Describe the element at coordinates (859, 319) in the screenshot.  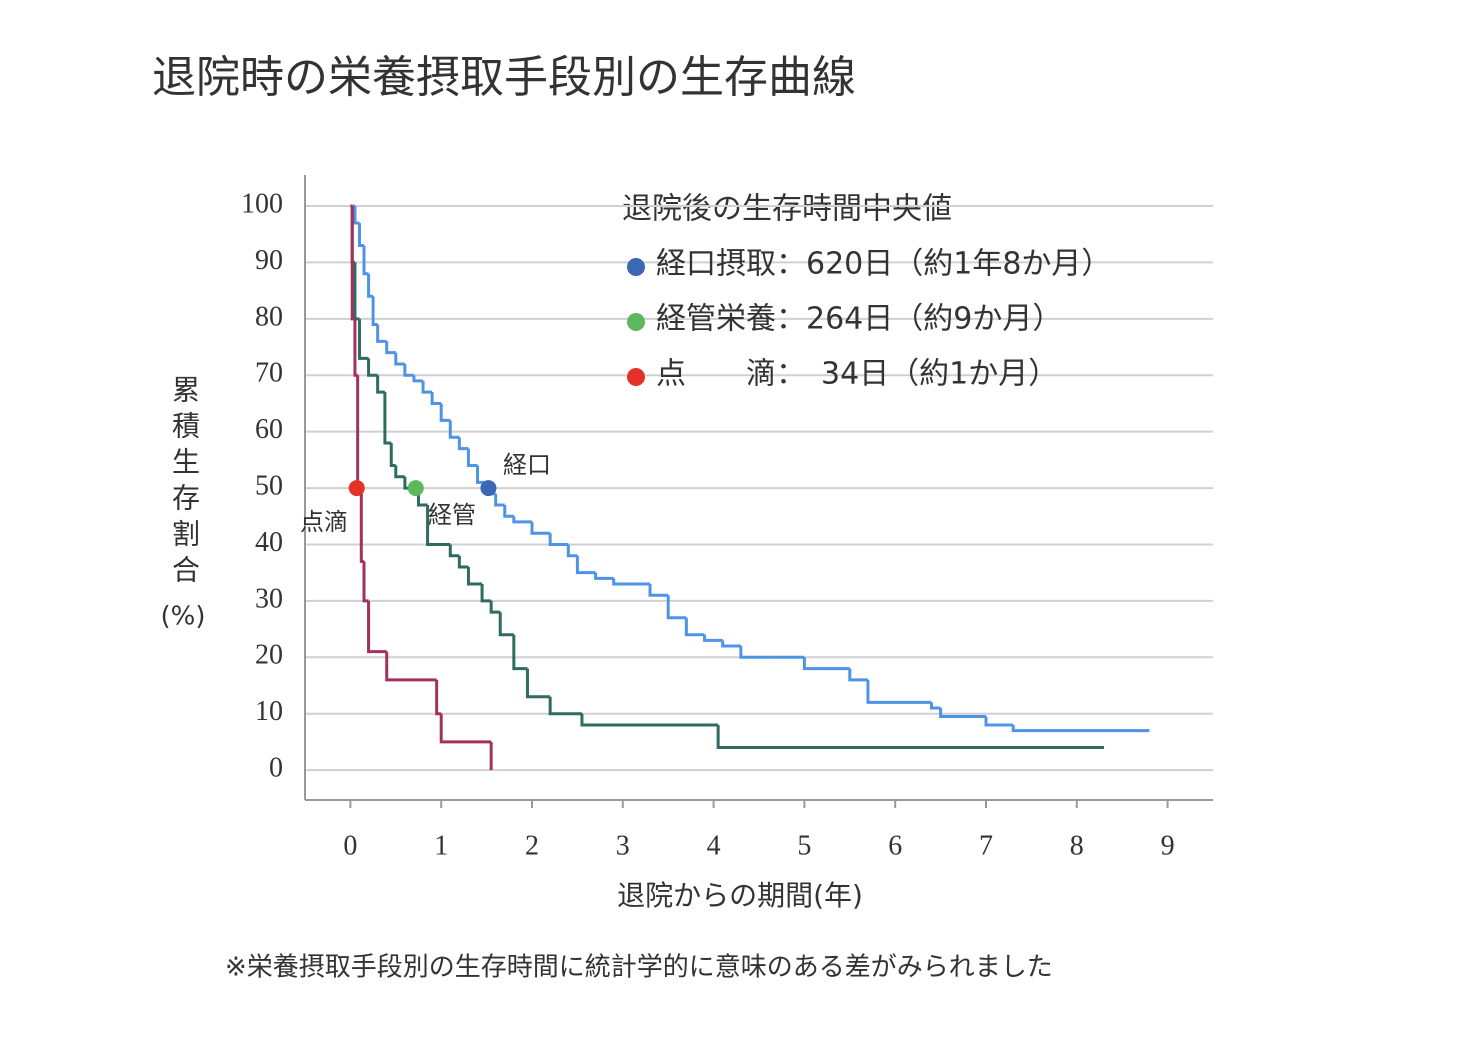
I see `legend-label: 経管栄養：264日（約9か月）` at that location.